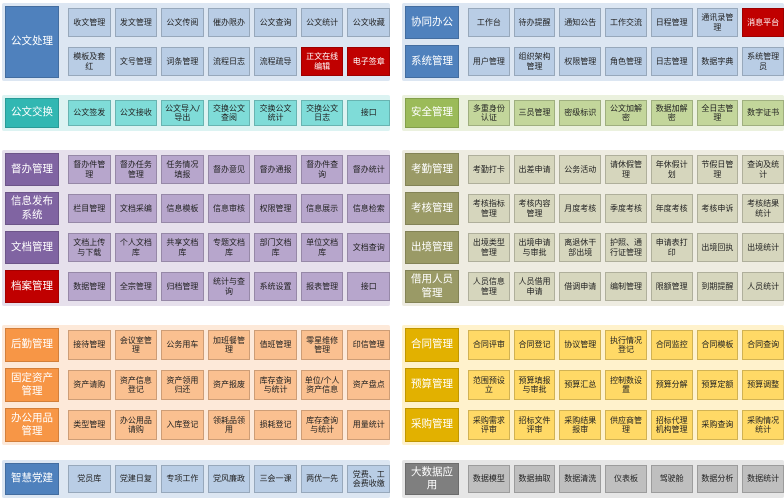 Image resolution: width=784 pixels, height=500 pixels. I want to click on module-button: 入库登记, so click(182, 425).